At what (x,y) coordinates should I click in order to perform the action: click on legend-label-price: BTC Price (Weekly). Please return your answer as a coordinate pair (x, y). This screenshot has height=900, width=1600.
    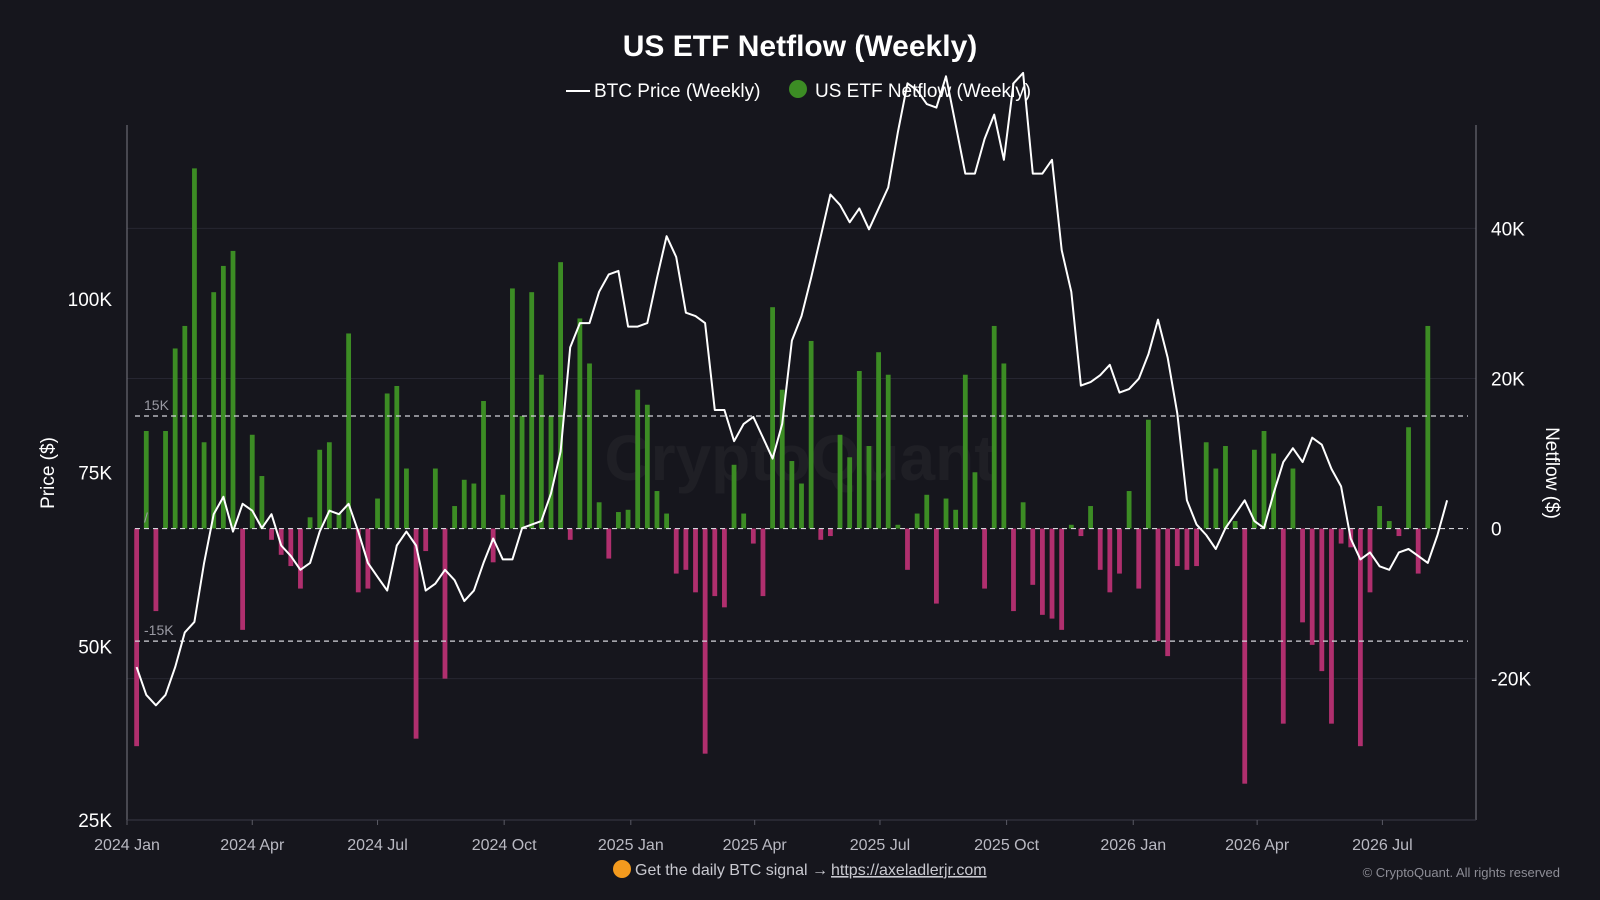
    Looking at the image, I should click on (677, 91).